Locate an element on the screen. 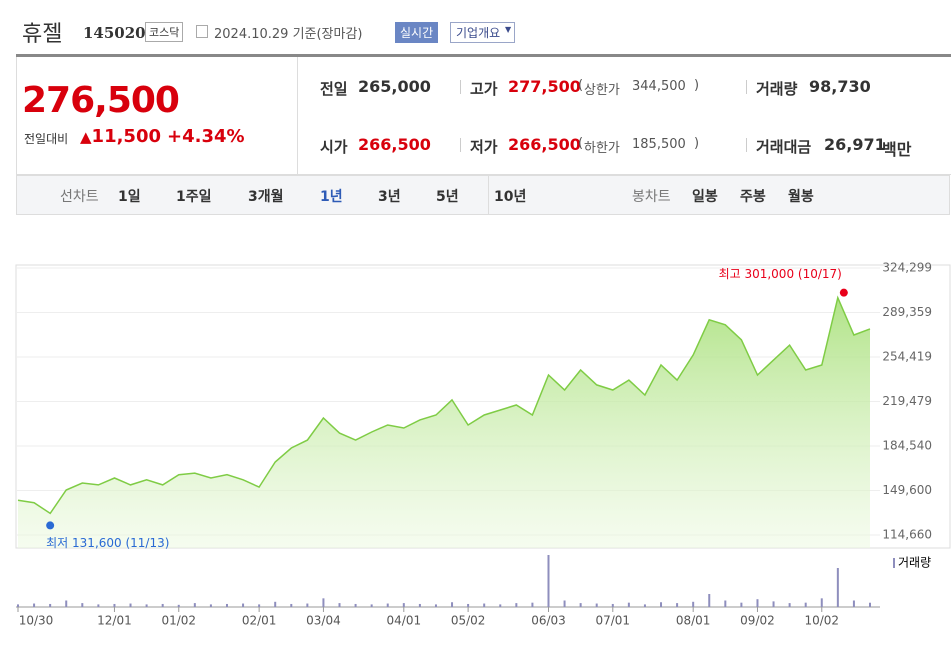  calendar-icon is located at coordinates (202, 31).